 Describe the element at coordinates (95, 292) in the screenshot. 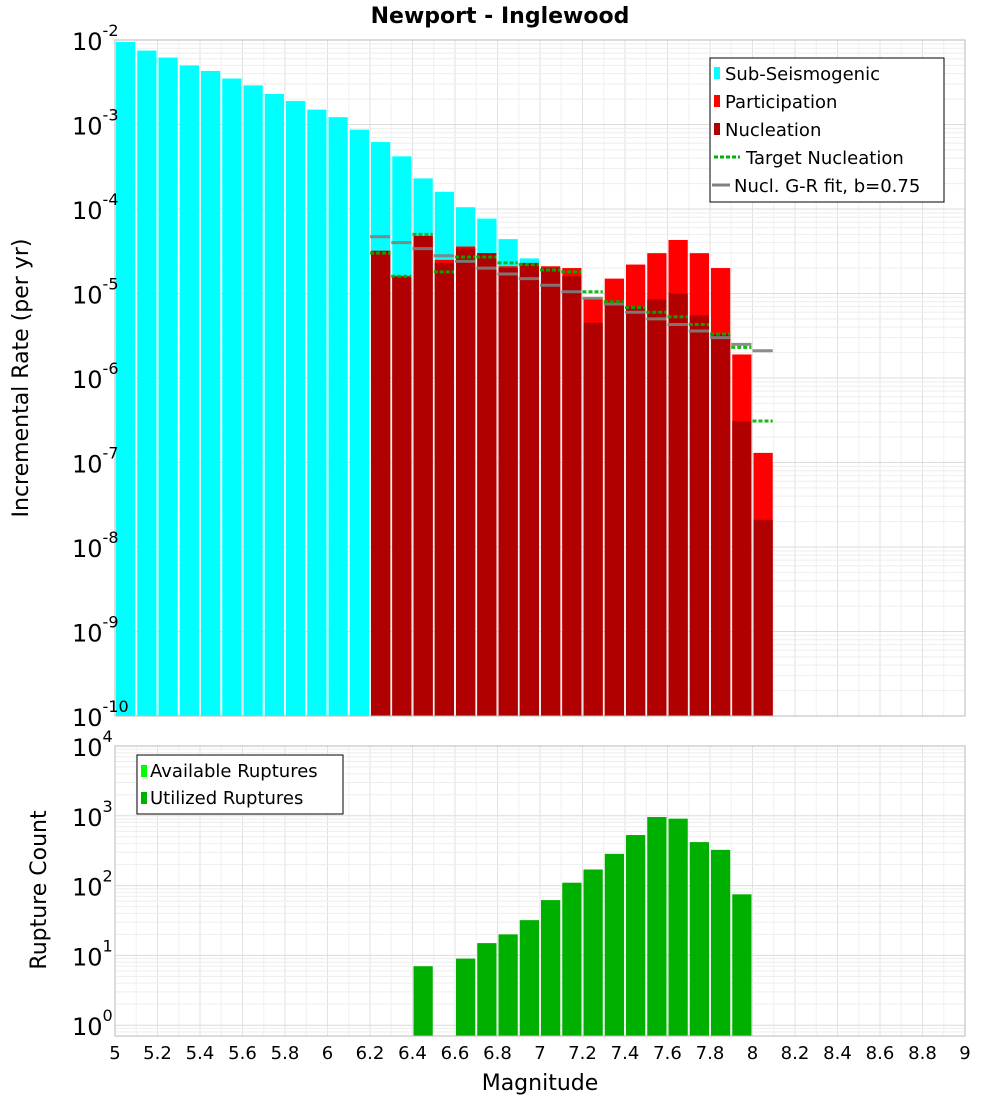

I see `top-y-tick-label: 10⁻⁵` at that location.